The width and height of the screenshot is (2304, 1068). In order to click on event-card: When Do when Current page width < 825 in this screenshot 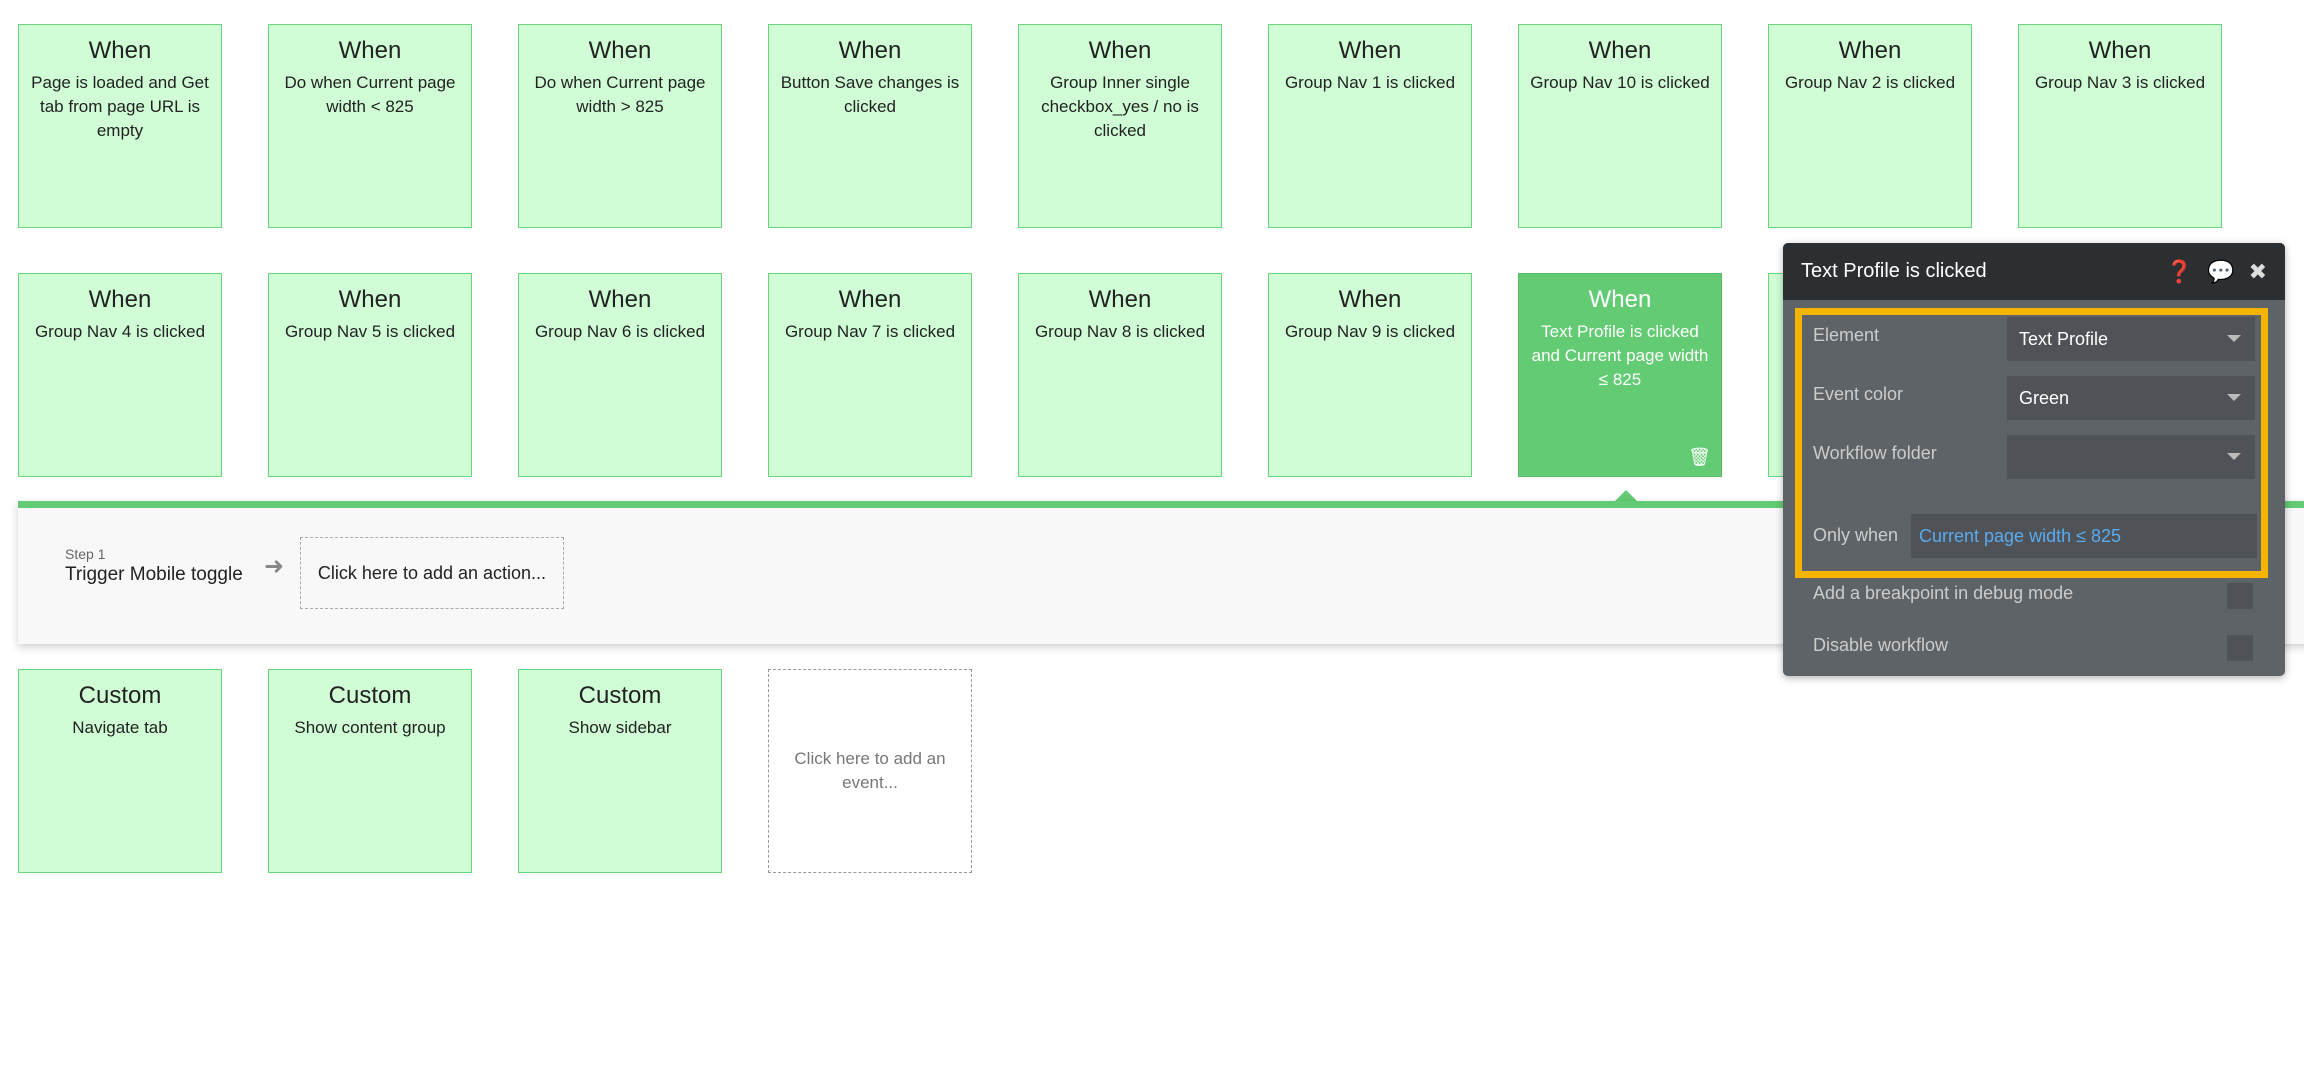, I will do `click(370, 126)`.